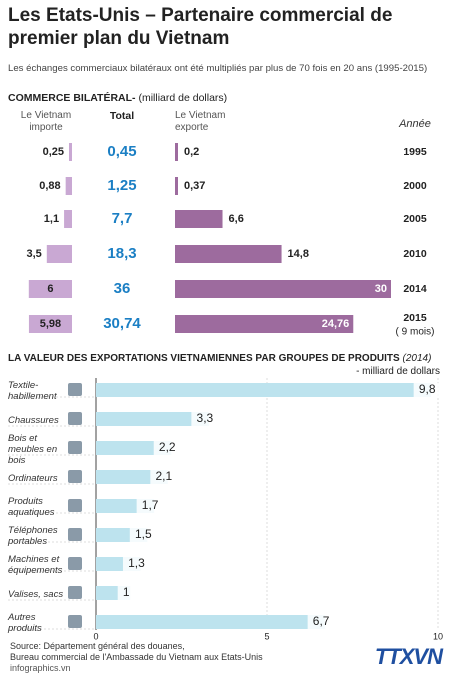  Describe the element at coordinates (51, 219) in the screenshot. I see `import-label: 1,1` at that location.